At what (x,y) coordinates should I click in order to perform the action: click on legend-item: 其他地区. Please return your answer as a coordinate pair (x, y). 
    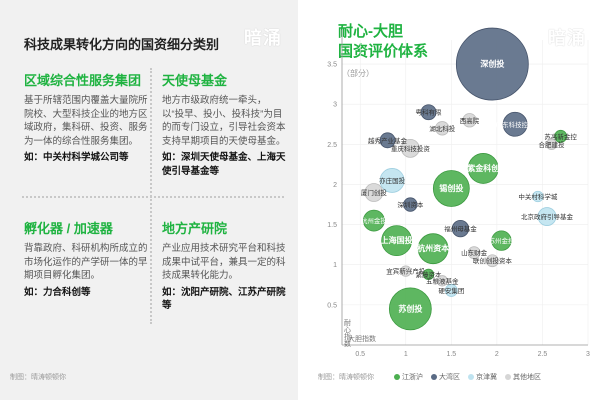
    Looking at the image, I should click on (523, 377).